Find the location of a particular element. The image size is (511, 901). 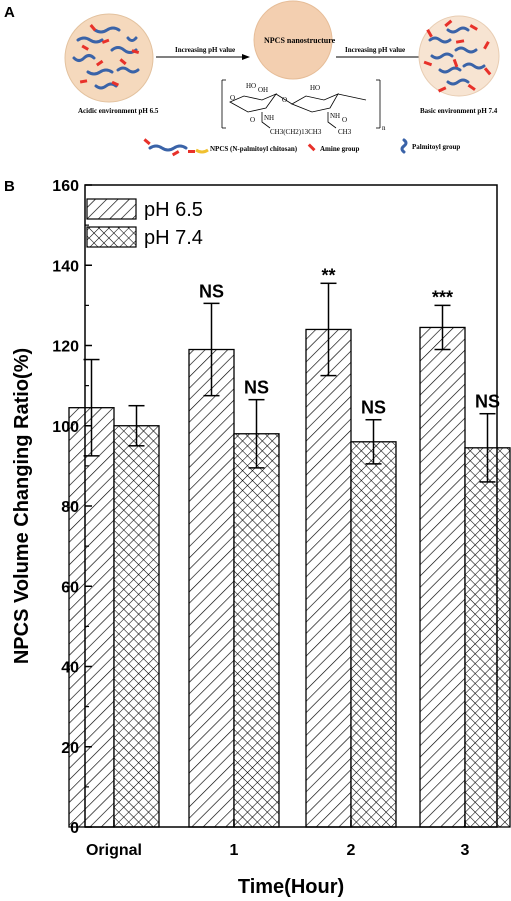

chart-legend: pH 6.5 pH 7.4 is located at coordinates (144, 223).